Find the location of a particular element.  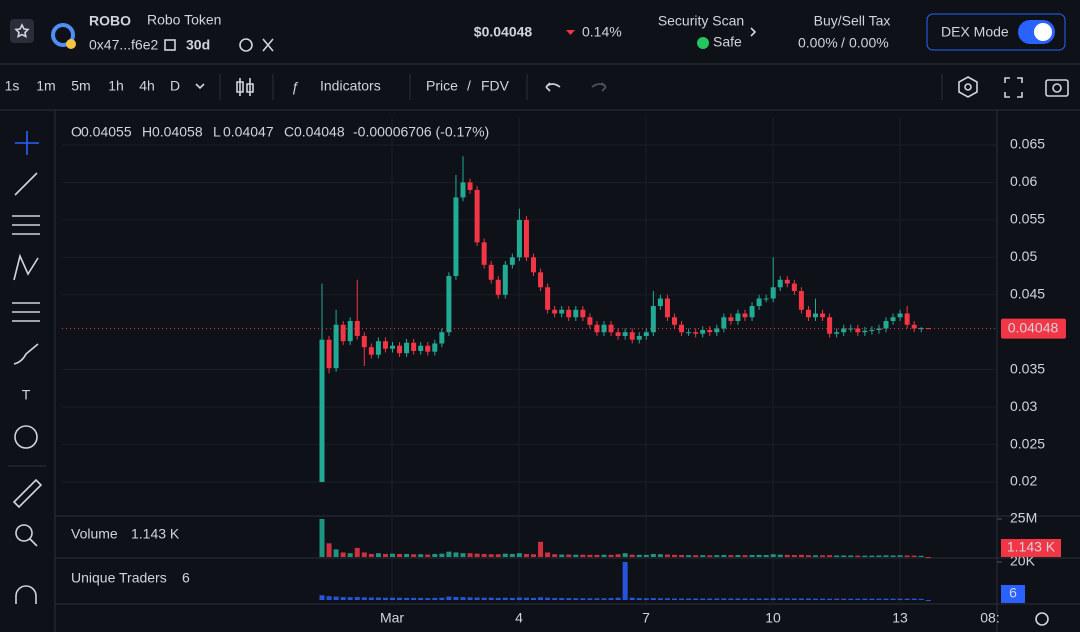

ohlc-key: O is located at coordinates (76, 132).